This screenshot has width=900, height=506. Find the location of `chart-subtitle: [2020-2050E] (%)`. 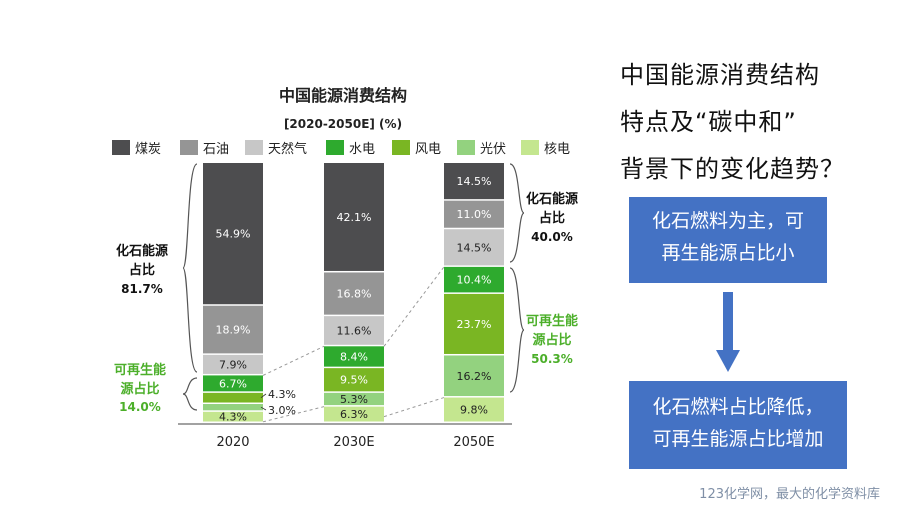

chart-subtitle: [2020-2050E] (%) is located at coordinates (343, 124).